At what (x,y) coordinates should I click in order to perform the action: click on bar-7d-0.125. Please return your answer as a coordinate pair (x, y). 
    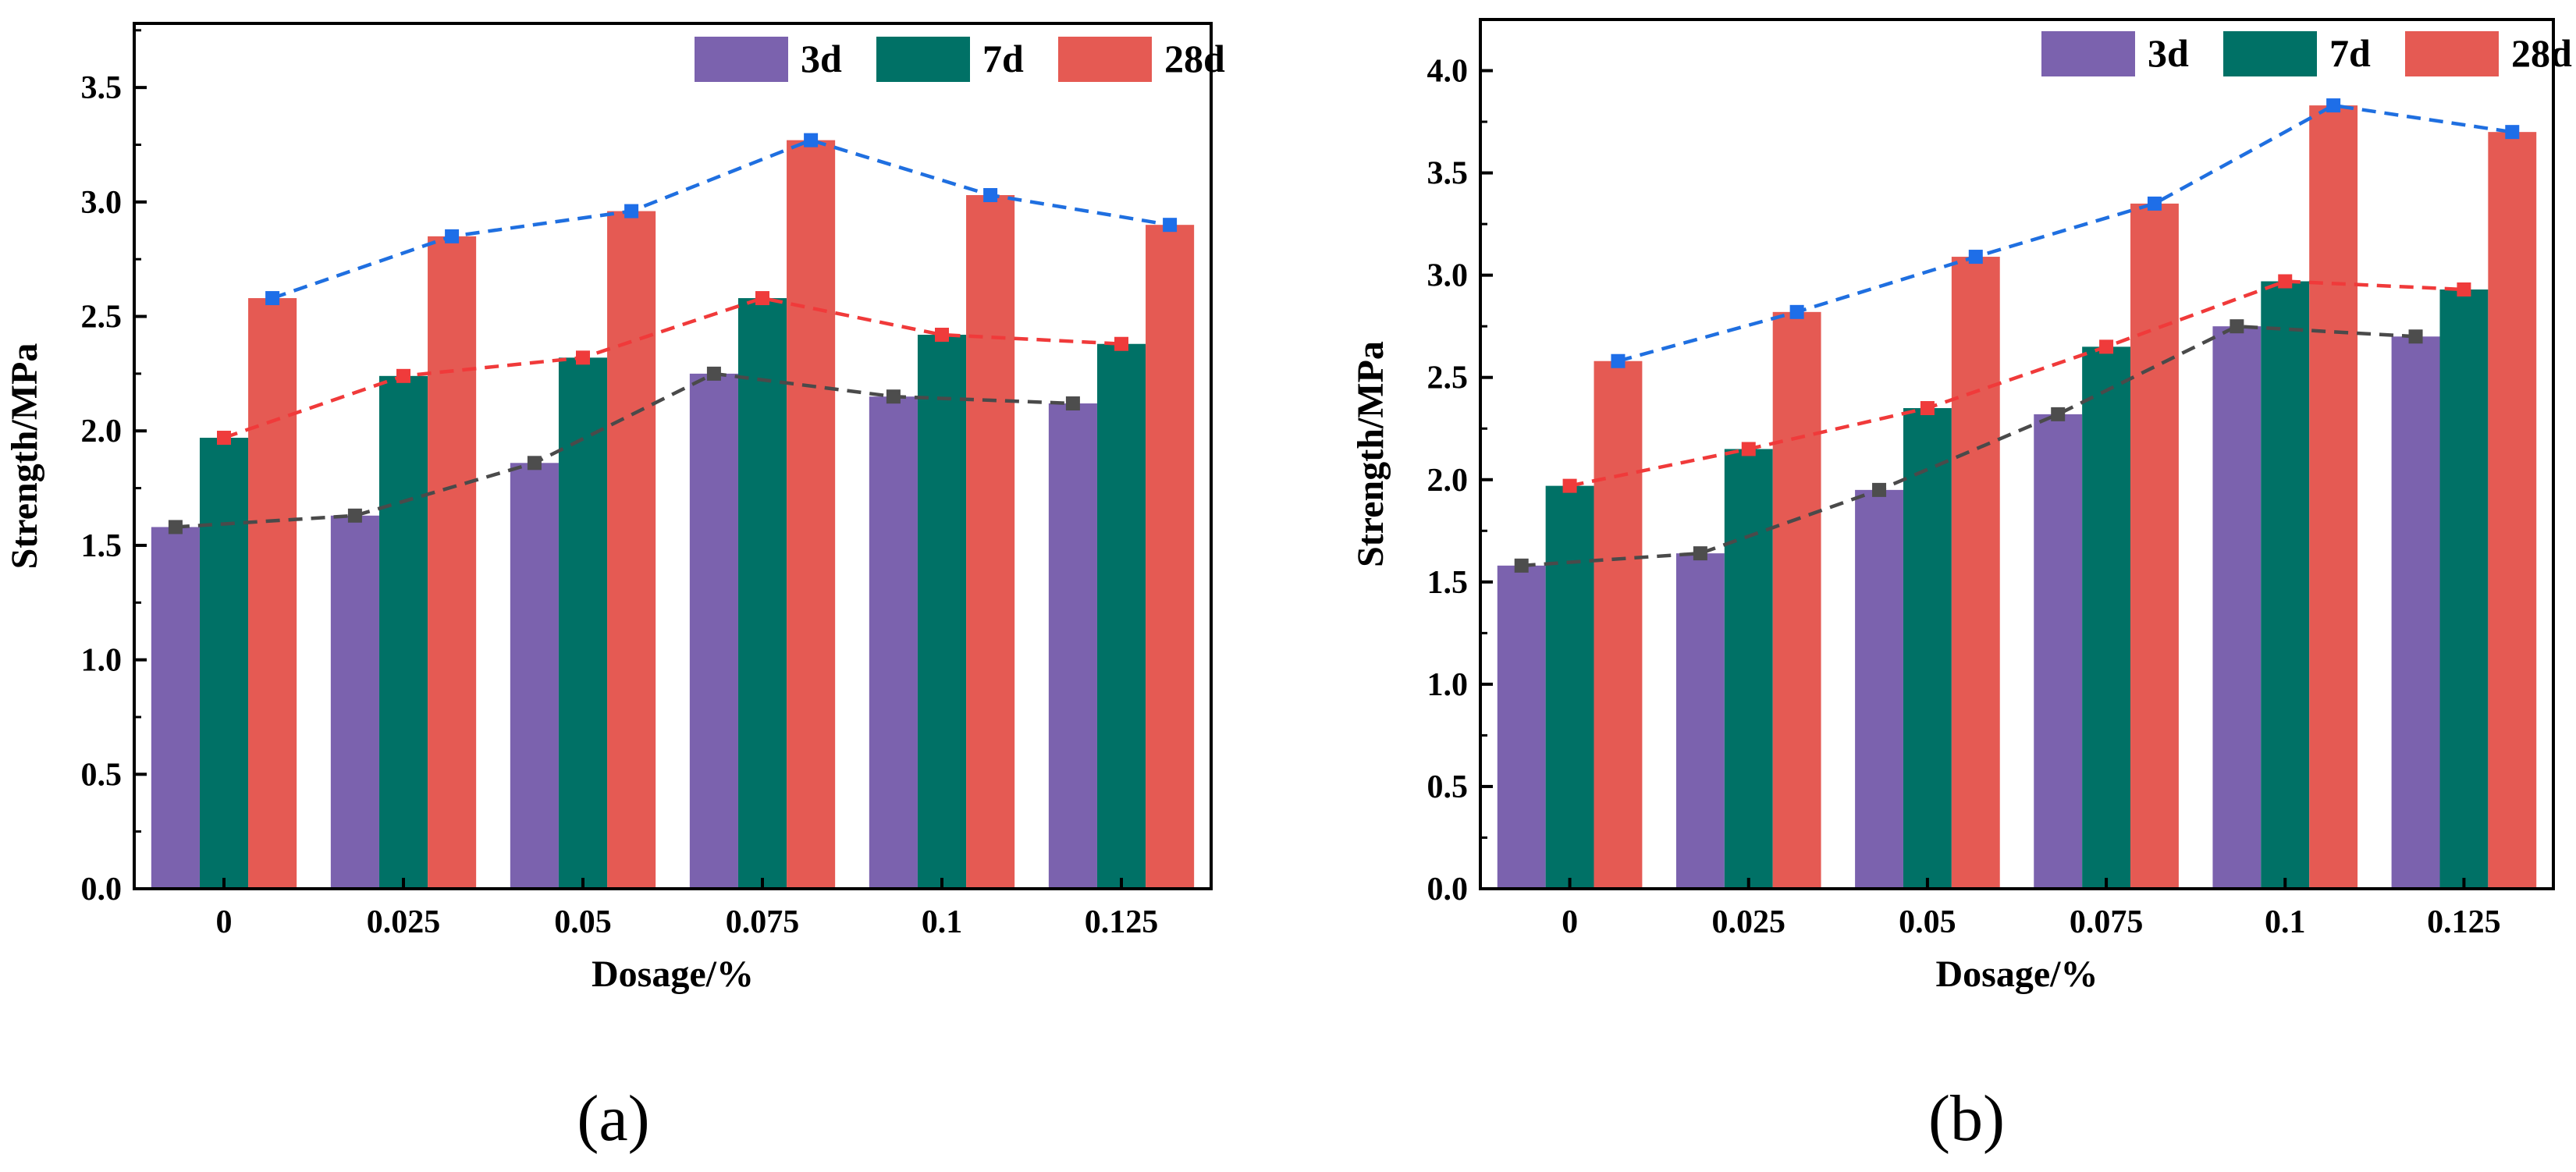
    Looking at the image, I should click on (2464, 589).